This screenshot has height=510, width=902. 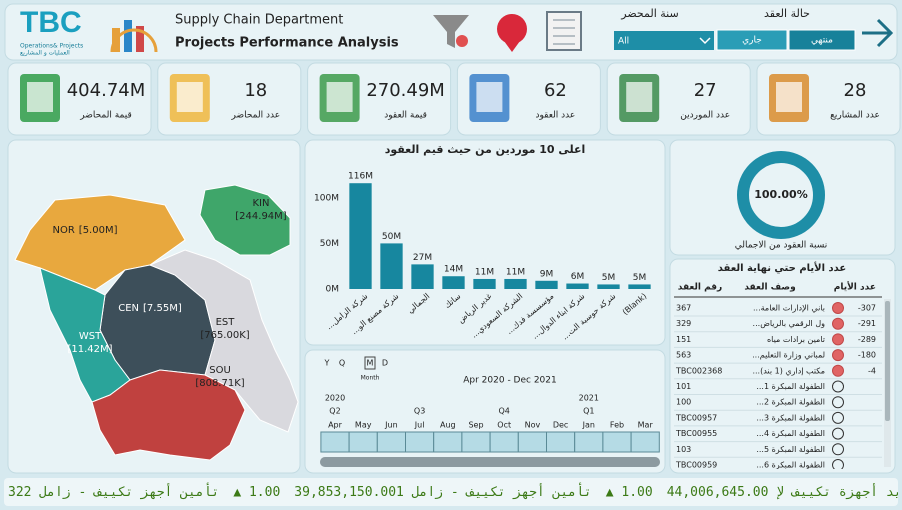 What do you see at coordinates (512, 29) in the screenshot?
I see `help-icon` at bounding box center [512, 29].